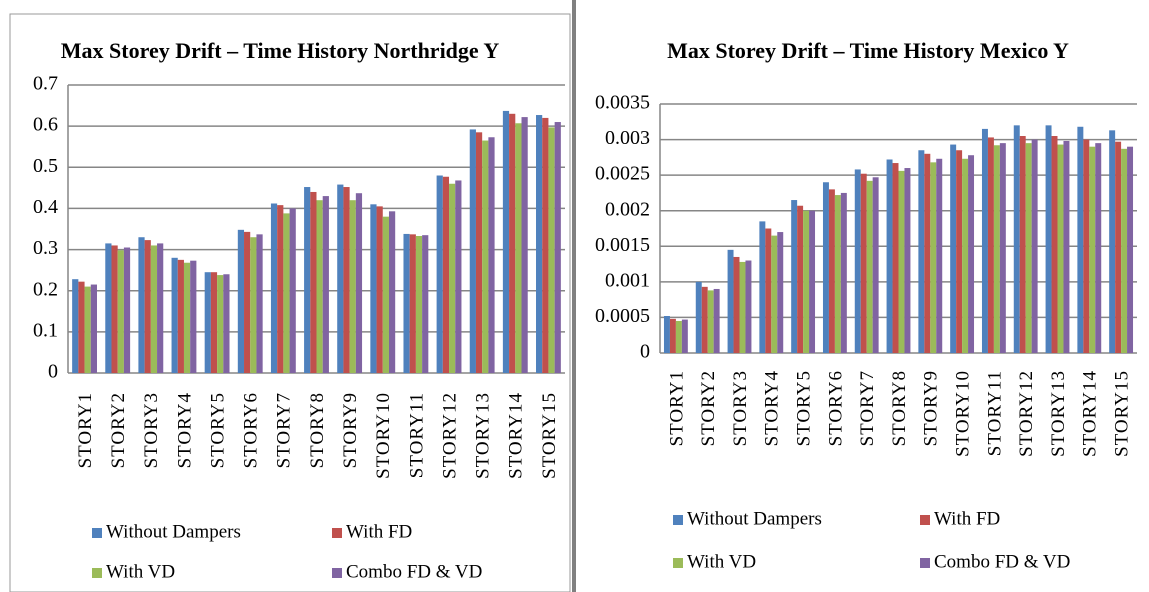  What do you see at coordinates (449, 435) in the screenshot?
I see `x-tick-label: STORY12` at bounding box center [449, 435].